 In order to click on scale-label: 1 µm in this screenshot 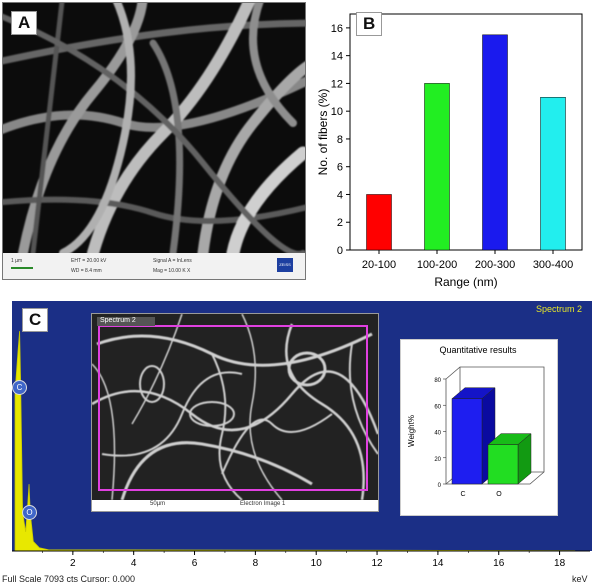, I will do `click(17, 261)`.